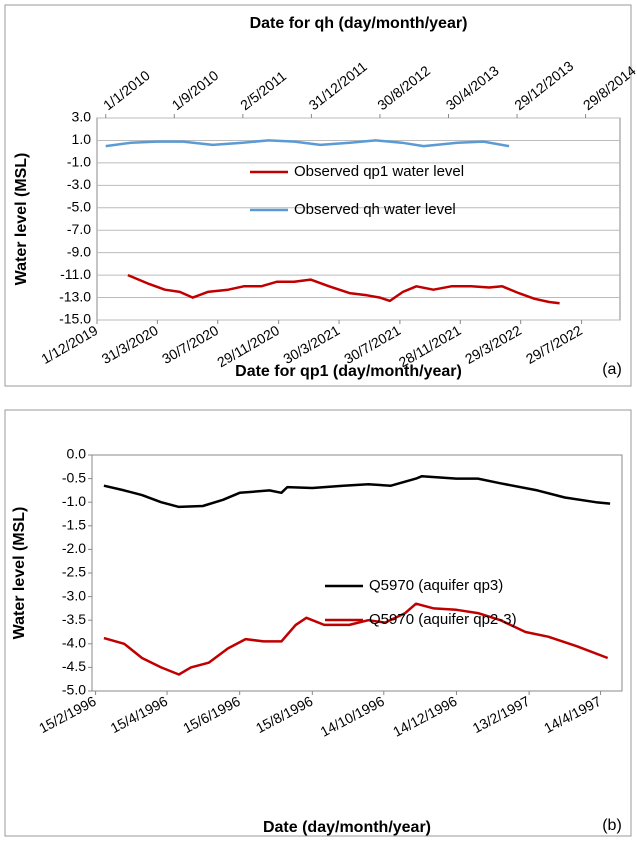 The height and width of the screenshot is (841, 637). I want to click on x-axis-title: Date for qp1 (day/month/year), so click(348, 371).